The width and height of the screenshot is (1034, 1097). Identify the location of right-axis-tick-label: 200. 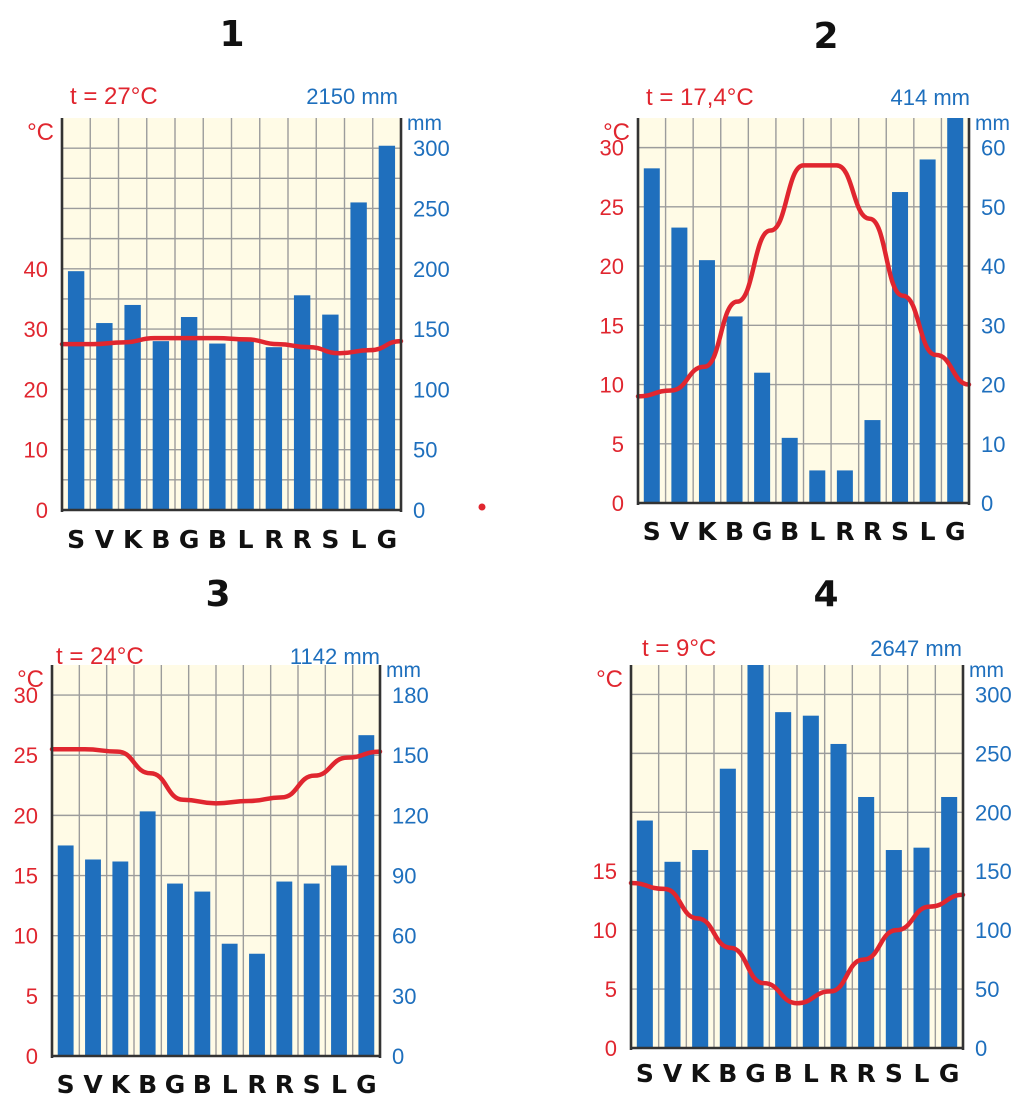
(431, 269).